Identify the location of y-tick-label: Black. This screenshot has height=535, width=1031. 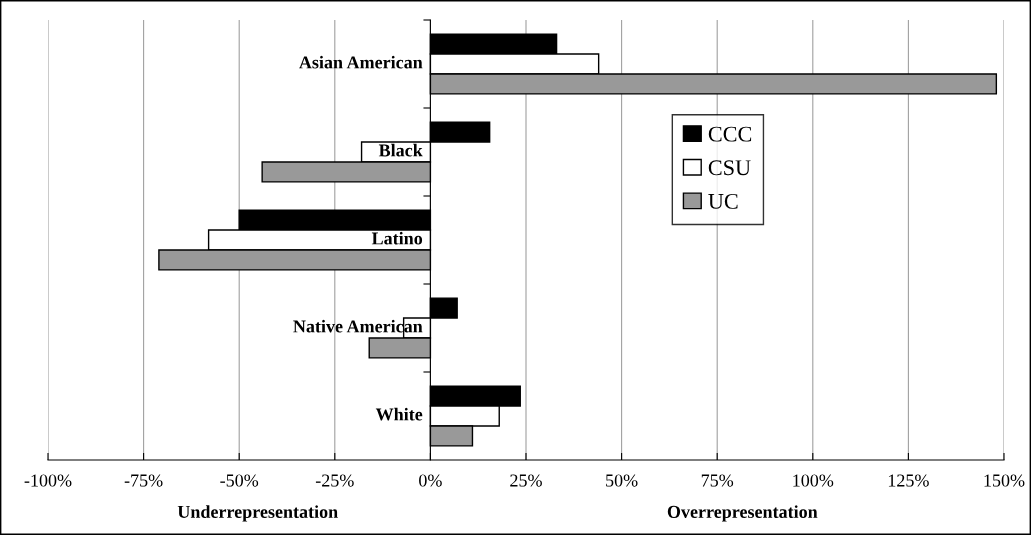
(400, 150).